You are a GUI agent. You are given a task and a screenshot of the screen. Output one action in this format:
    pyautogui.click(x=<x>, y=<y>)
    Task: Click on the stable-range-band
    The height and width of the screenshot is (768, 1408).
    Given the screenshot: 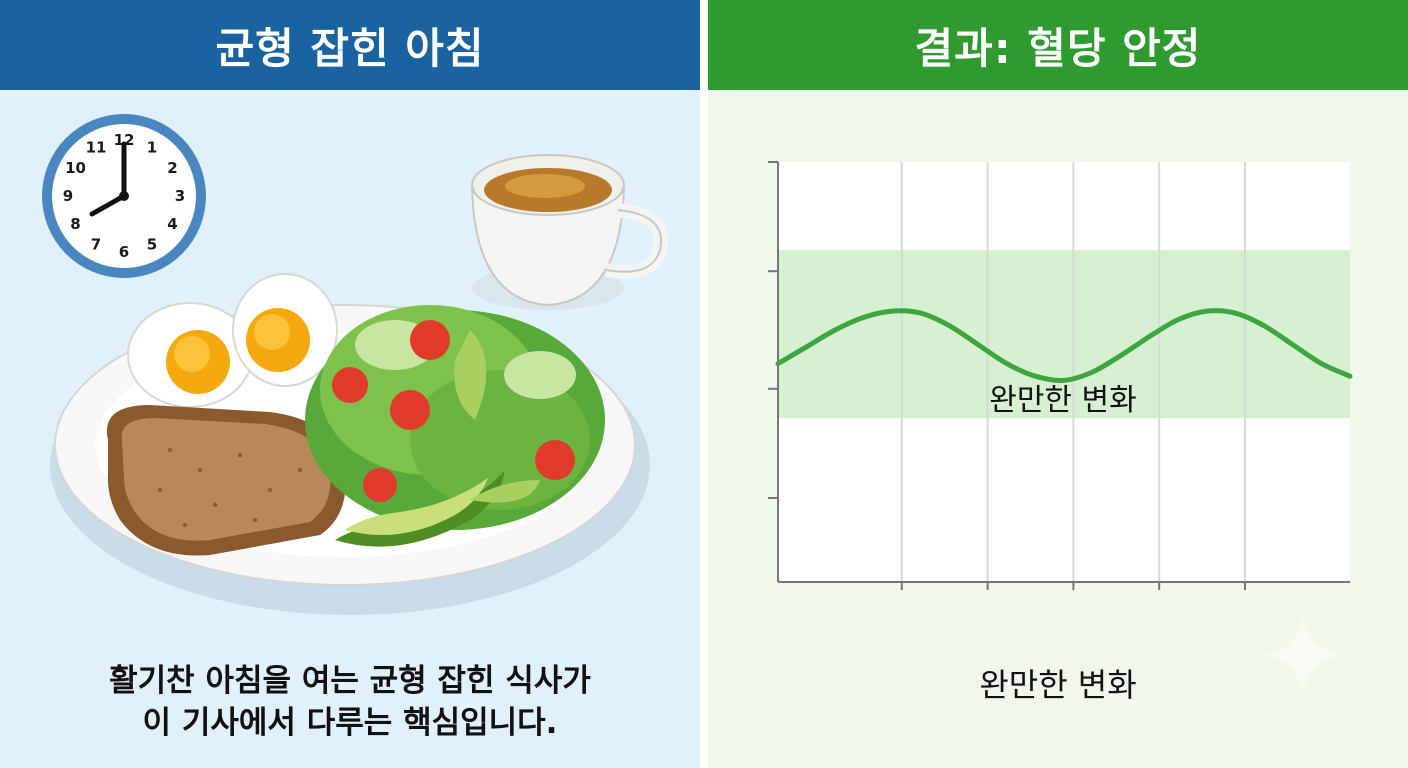 What is the action you would take?
    pyautogui.click(x=1064, y=334)
    